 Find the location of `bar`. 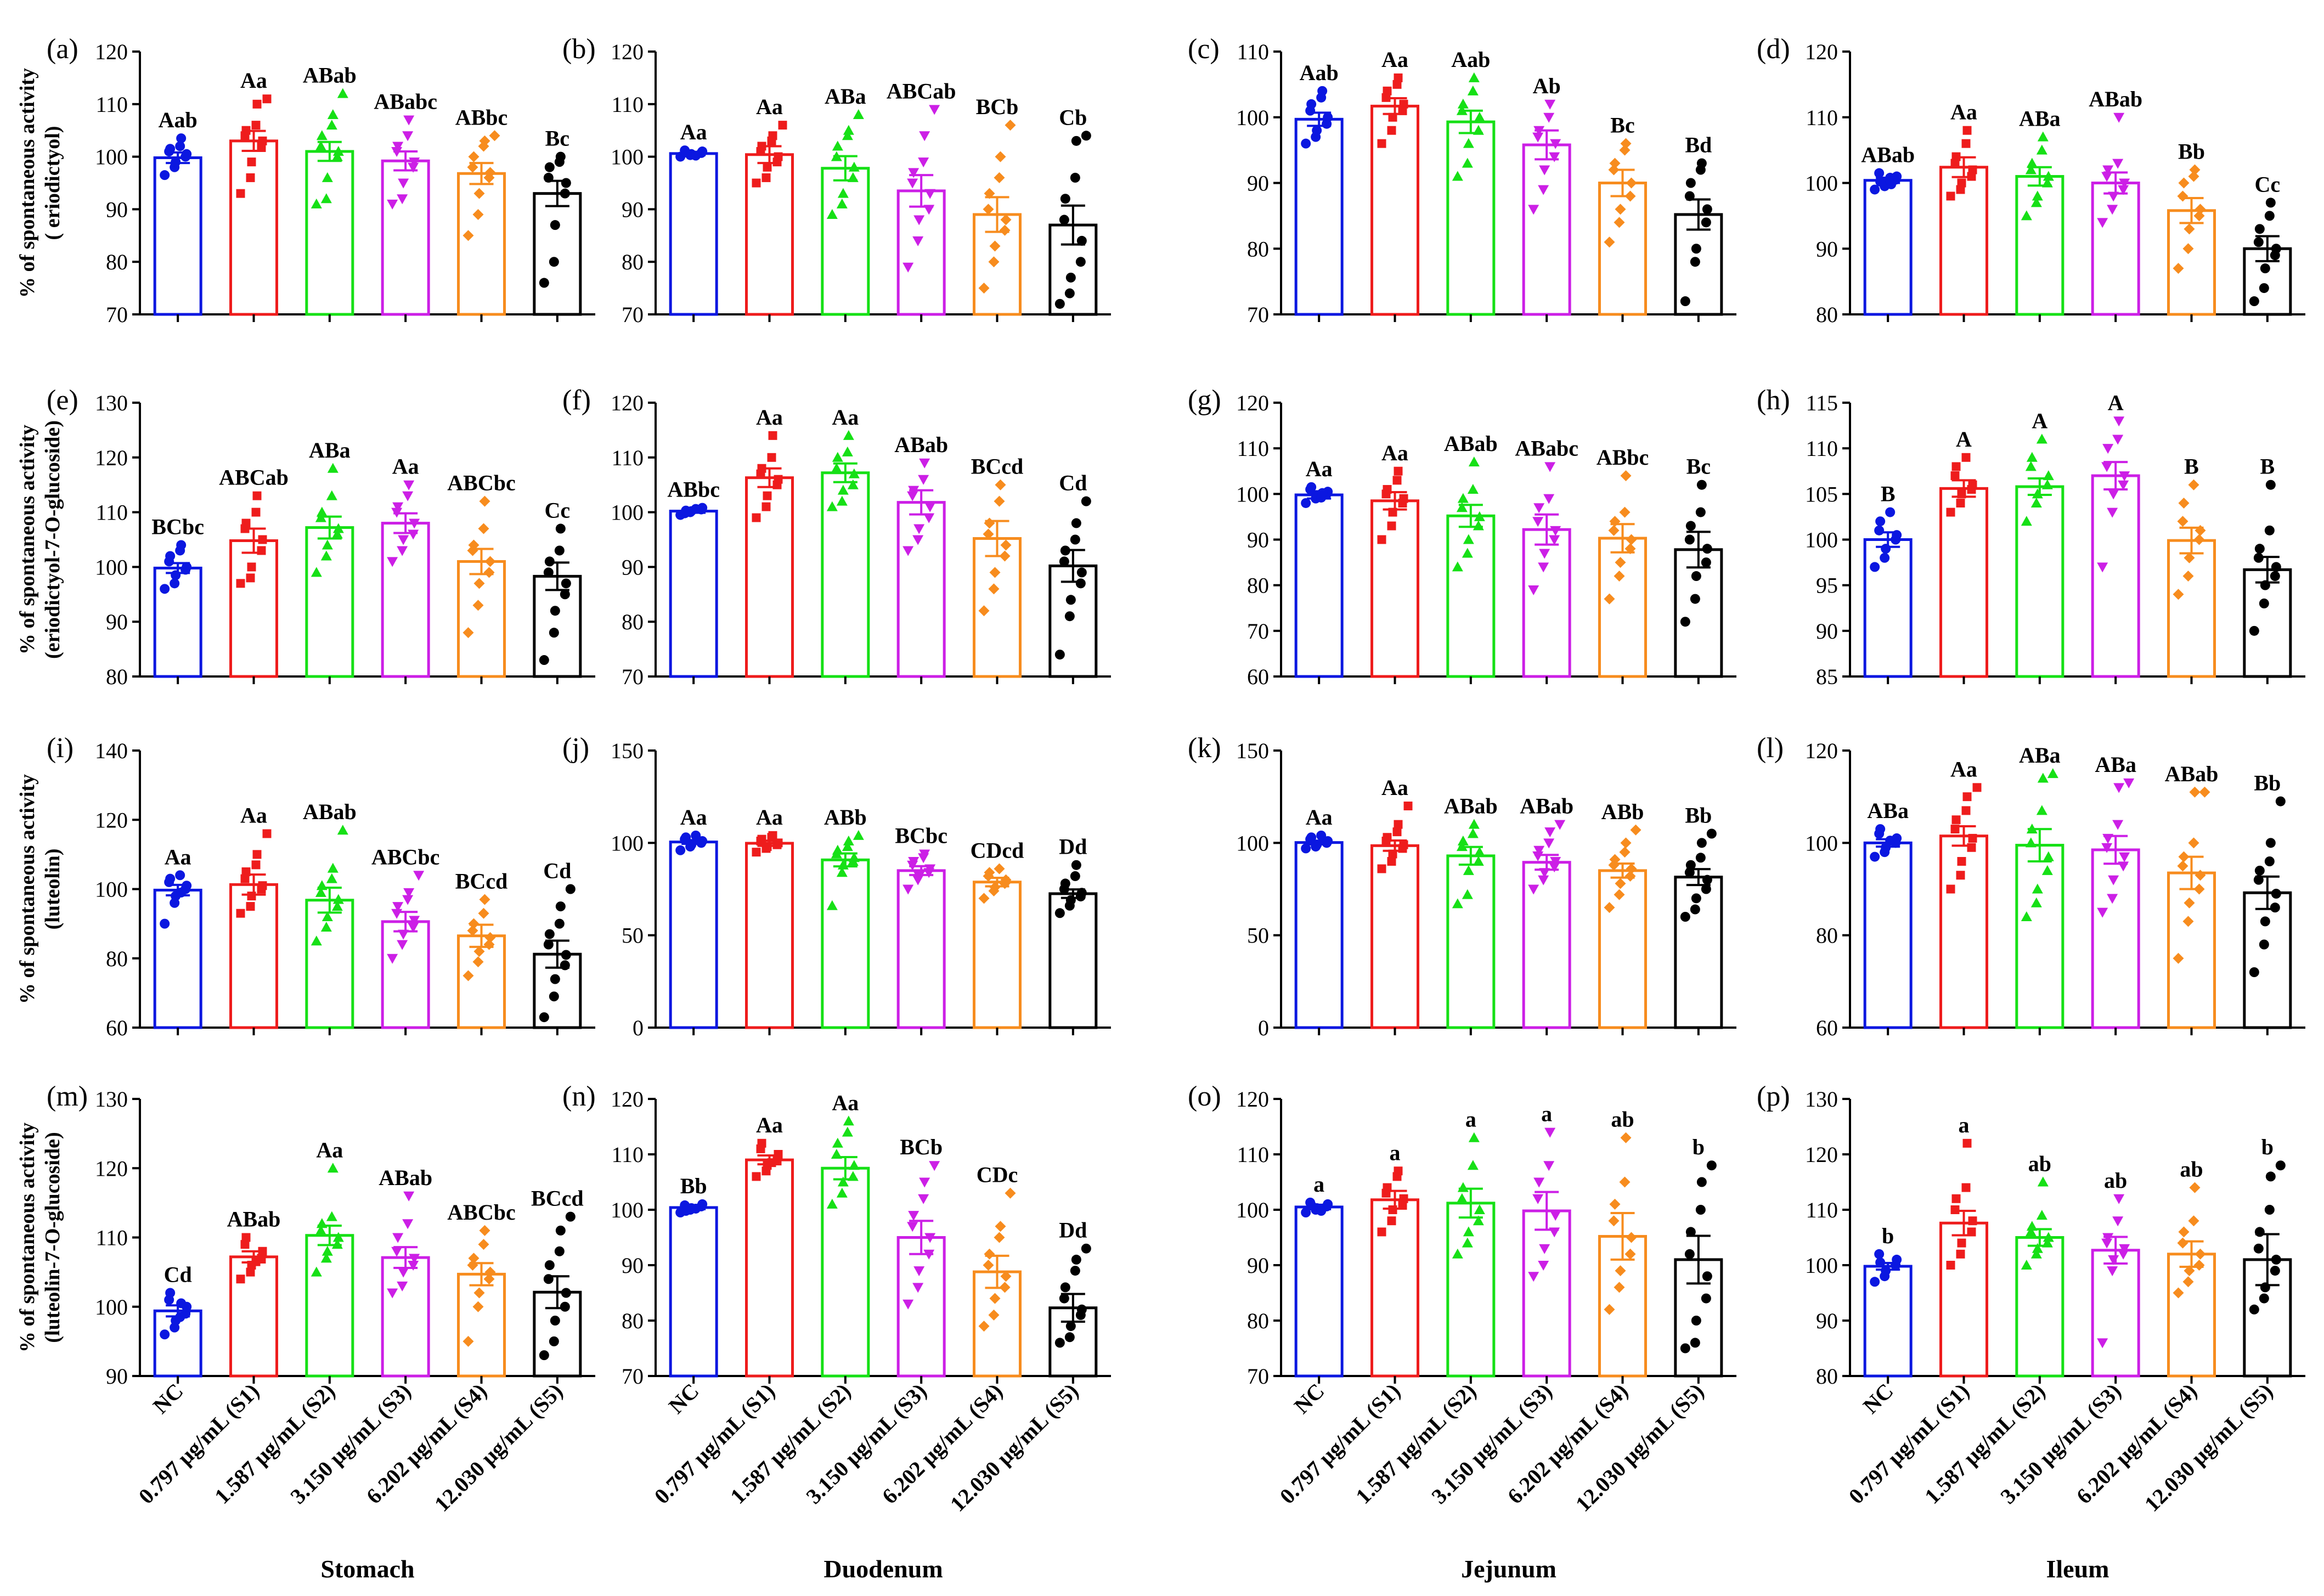

bar is located at coordinates (1471, 941).